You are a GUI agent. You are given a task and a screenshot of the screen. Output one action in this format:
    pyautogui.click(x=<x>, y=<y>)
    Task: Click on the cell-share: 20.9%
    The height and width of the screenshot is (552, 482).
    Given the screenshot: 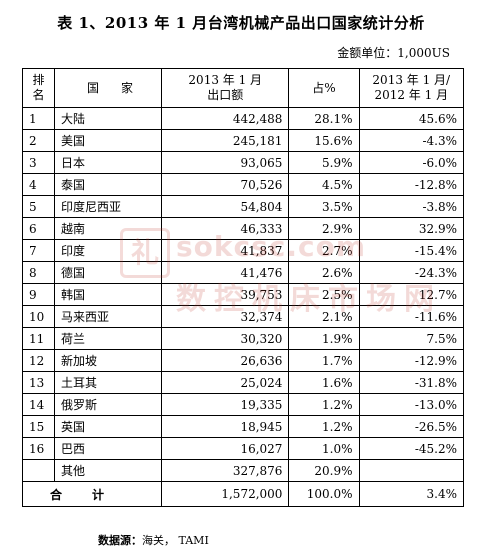 What is the action you would take?
    pyautogui.click(x=324, y=470)
    